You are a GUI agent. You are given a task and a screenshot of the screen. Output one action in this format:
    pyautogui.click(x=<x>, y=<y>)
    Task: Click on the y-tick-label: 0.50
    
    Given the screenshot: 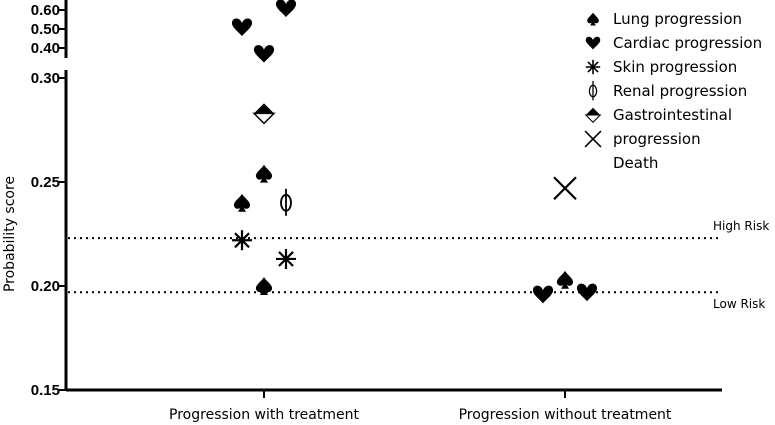 What is the action you would take?
    pyautogui.click(x=45, y=29)
    